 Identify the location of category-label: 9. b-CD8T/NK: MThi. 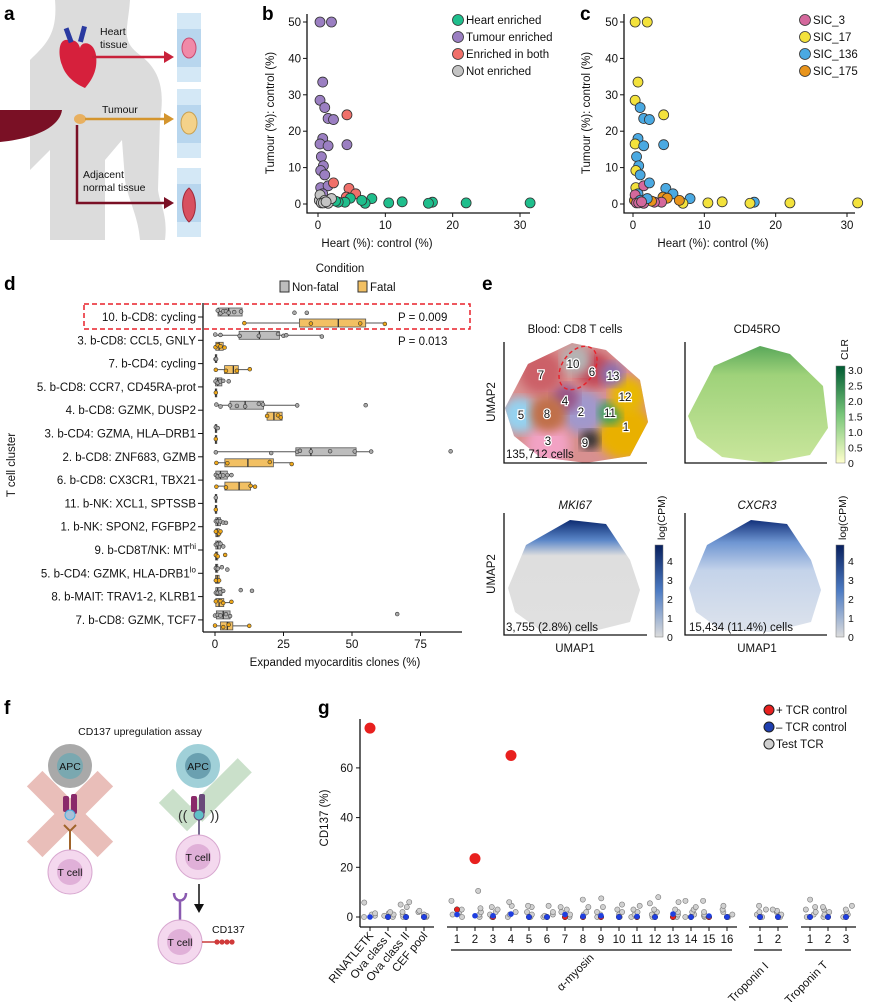
(146, 549).